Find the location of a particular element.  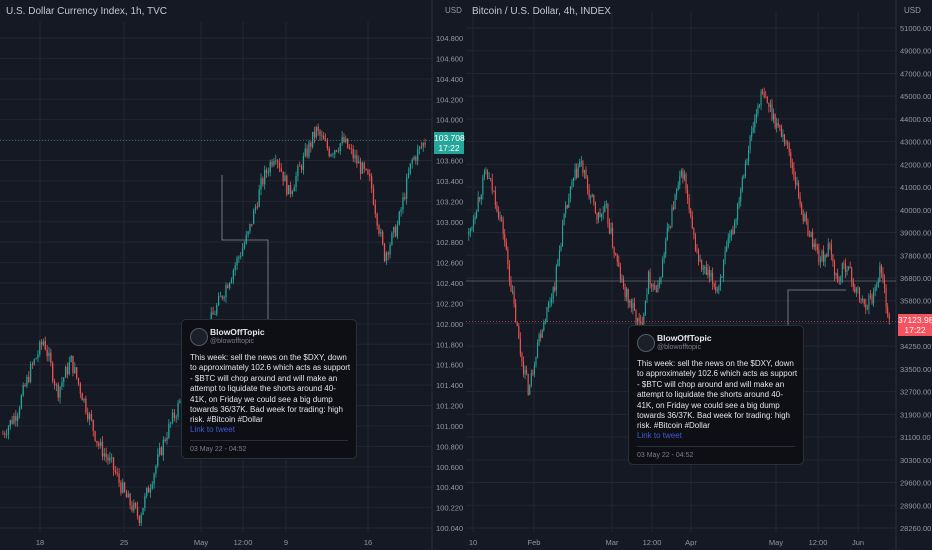

user-avatar is located at coordinates (199, 337).